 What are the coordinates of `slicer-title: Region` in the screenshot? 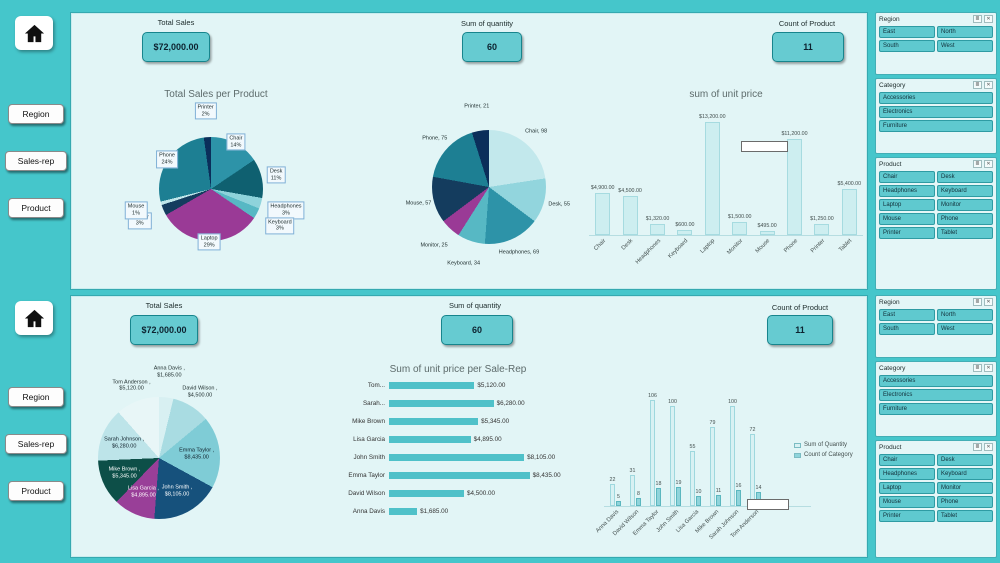 It's located at (889, 19).